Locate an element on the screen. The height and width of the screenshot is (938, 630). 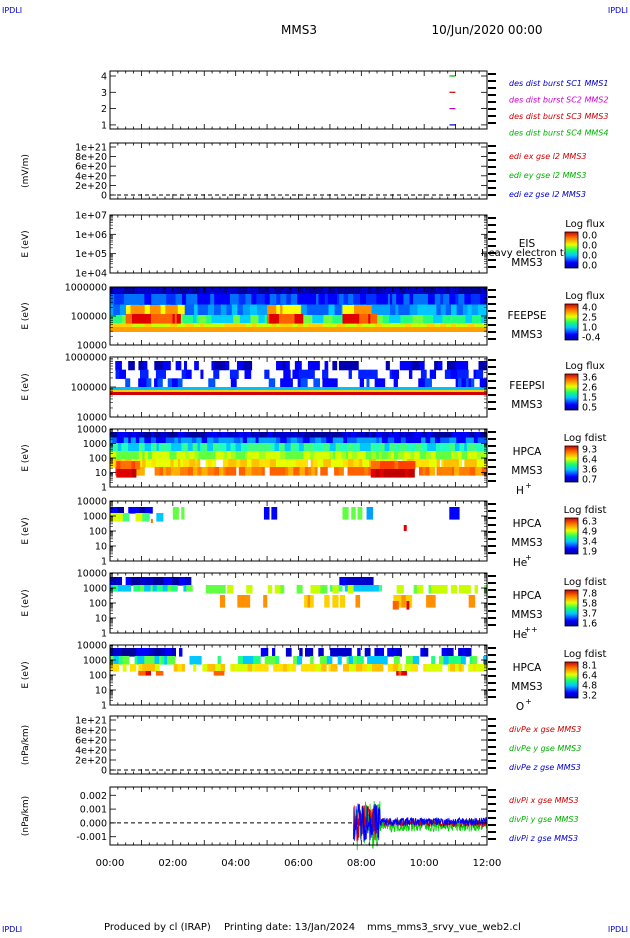
y-tick-label: 10 is located at coordinates (101, 473).